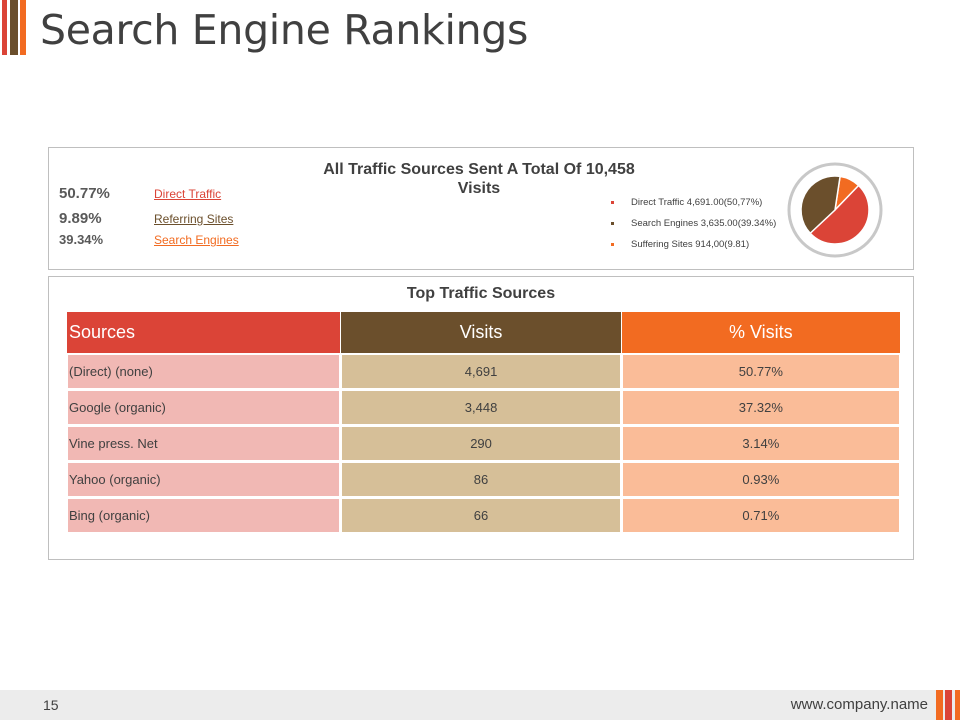  Describe the element at coordinates (760, 479) in the screenshot. I see `percent-cell: 0.93%` at that location.